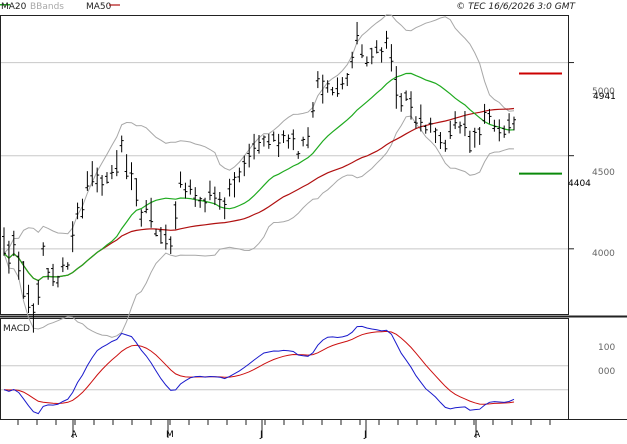  Describe the element at coordinates (516, 7) in the screenshot. I see `copyright-text: © TEC 16/6/2026 3:0 GMT` at that location.